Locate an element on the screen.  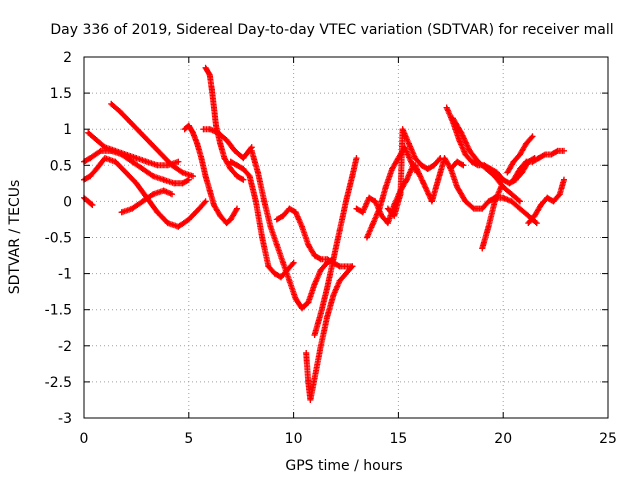
y-tick-label: 2 is located at coordinates (67, 58).